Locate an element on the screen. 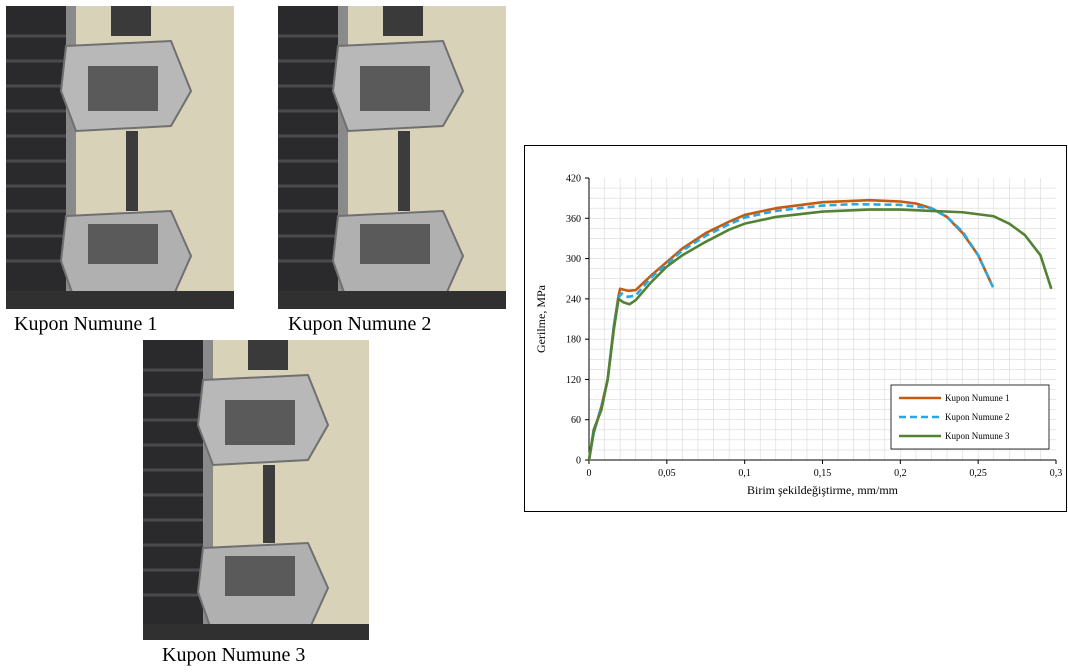 This screenshot has height=672, width=1068. legend-box is located at coordinates (970, 417).